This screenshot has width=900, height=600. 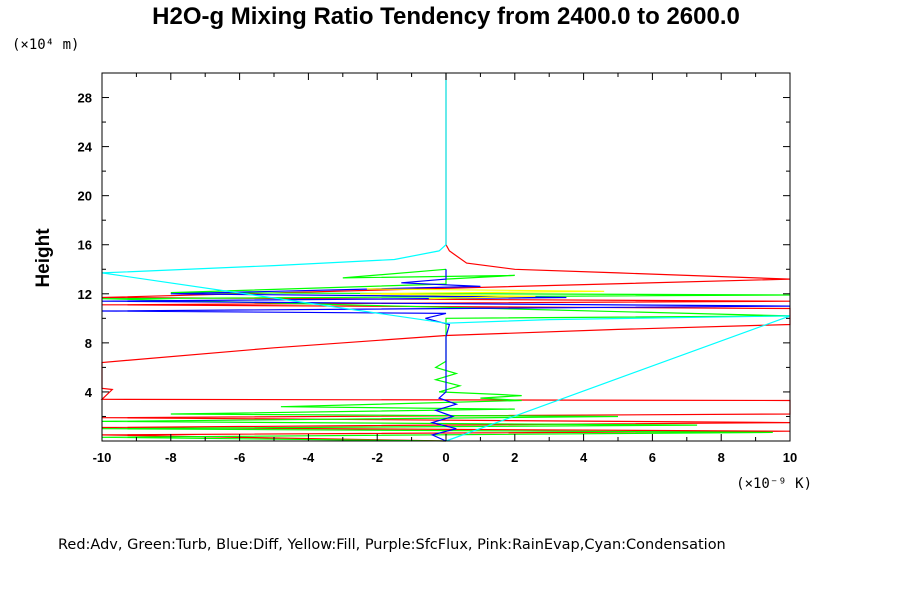 I want to click on x-tick-label: -10, so click(x=102, y=457).